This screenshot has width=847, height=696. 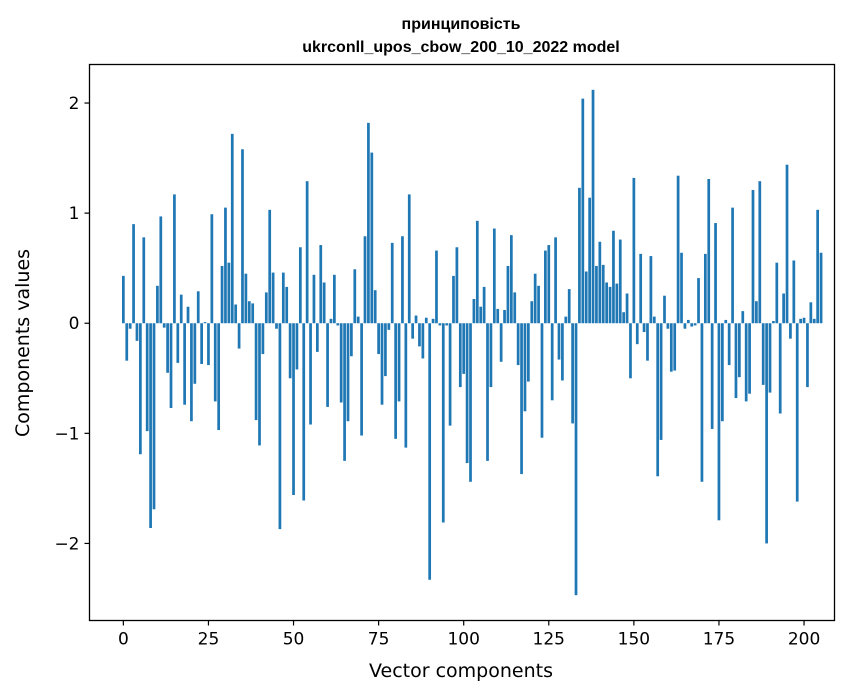 What do you see at coordinates (461, 24) in the screenshot?
I see `chart-title-line1: принциповість` at bounding box center [461, 24].